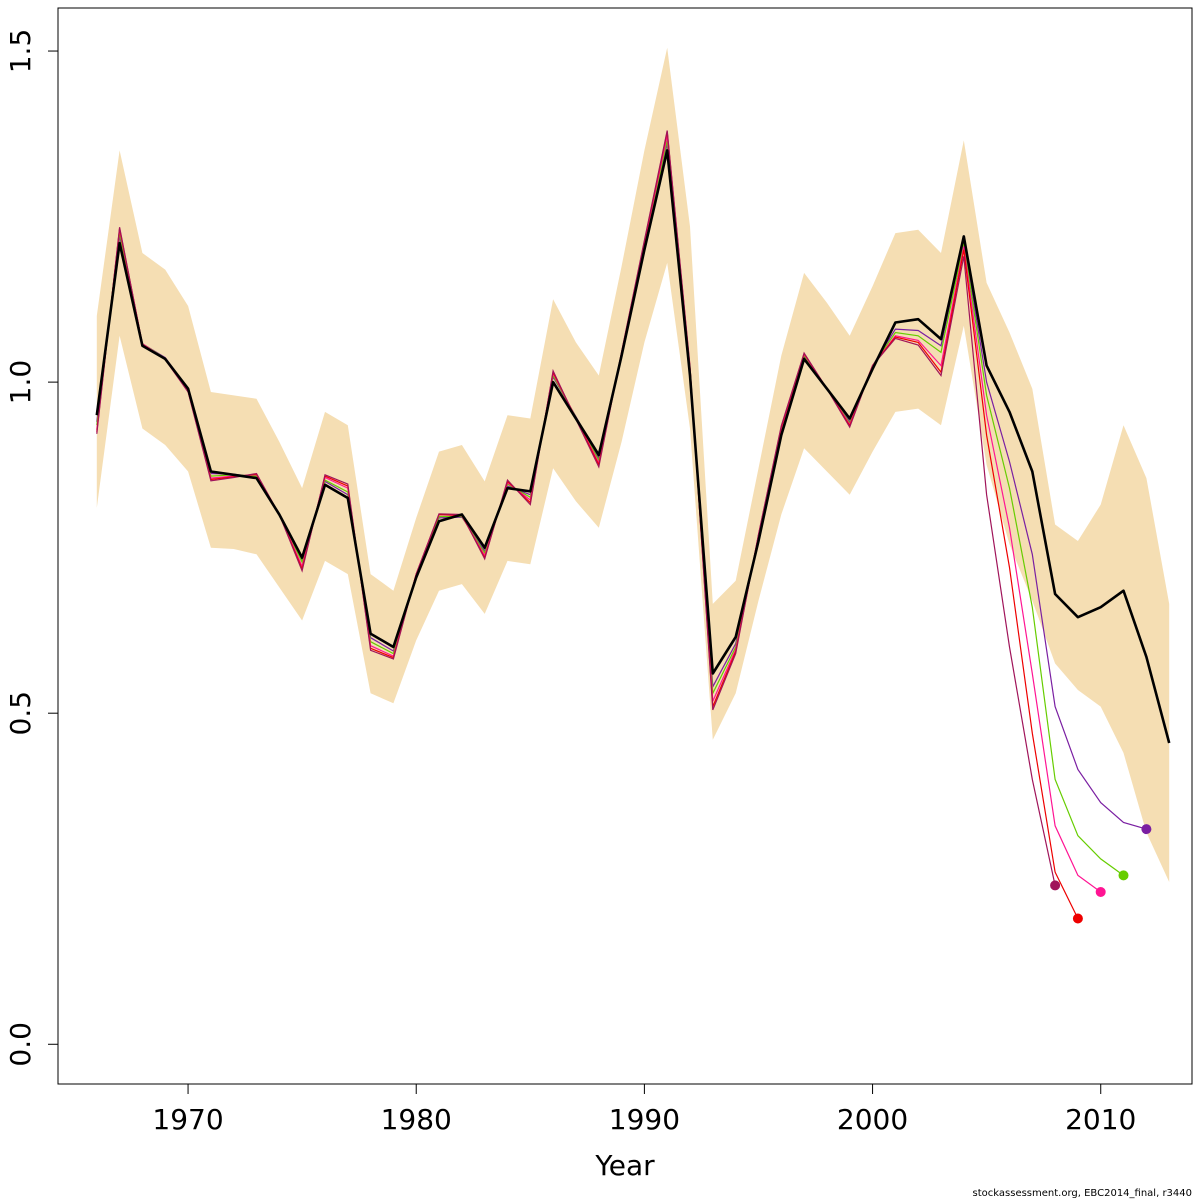 This screenshot has height=1200, width=1200. What do you see at coordinates (31, 548) in the screenshot?
I see `y-axis: 0.0 0.5 1.0 1.5` at bounding box center [31, 548].